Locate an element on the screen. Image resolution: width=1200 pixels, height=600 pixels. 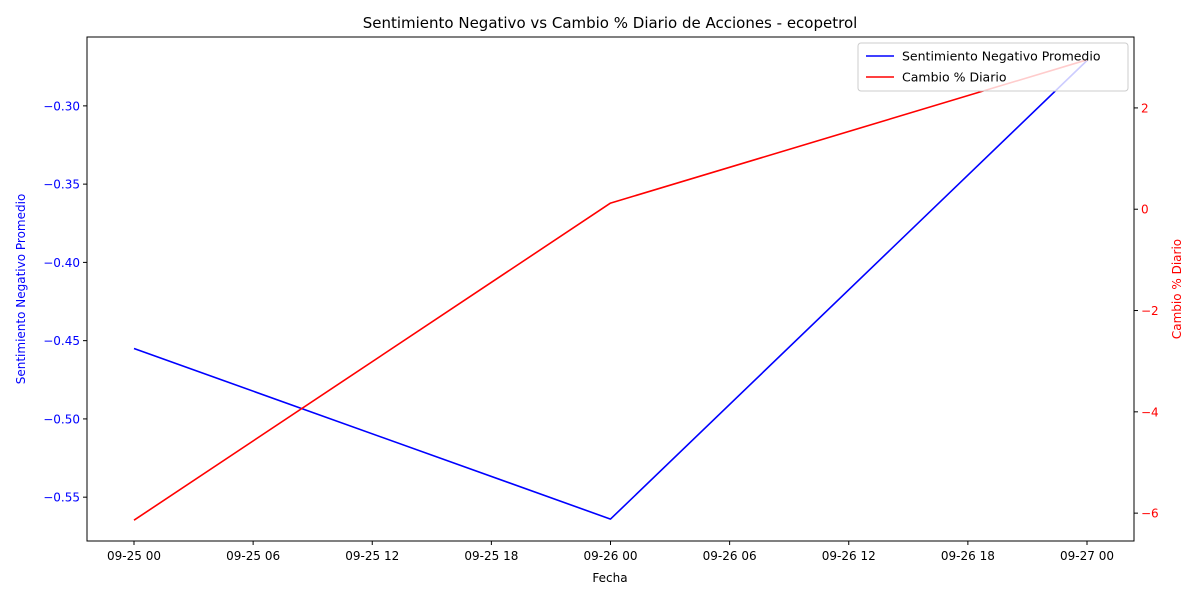
left-tick-label: −0.45 is located at coordinates (61, 341).